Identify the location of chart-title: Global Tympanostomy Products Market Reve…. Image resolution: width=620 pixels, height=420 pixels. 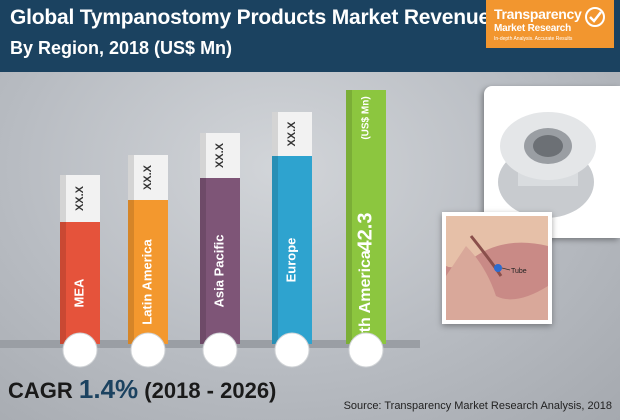
(250, 17).